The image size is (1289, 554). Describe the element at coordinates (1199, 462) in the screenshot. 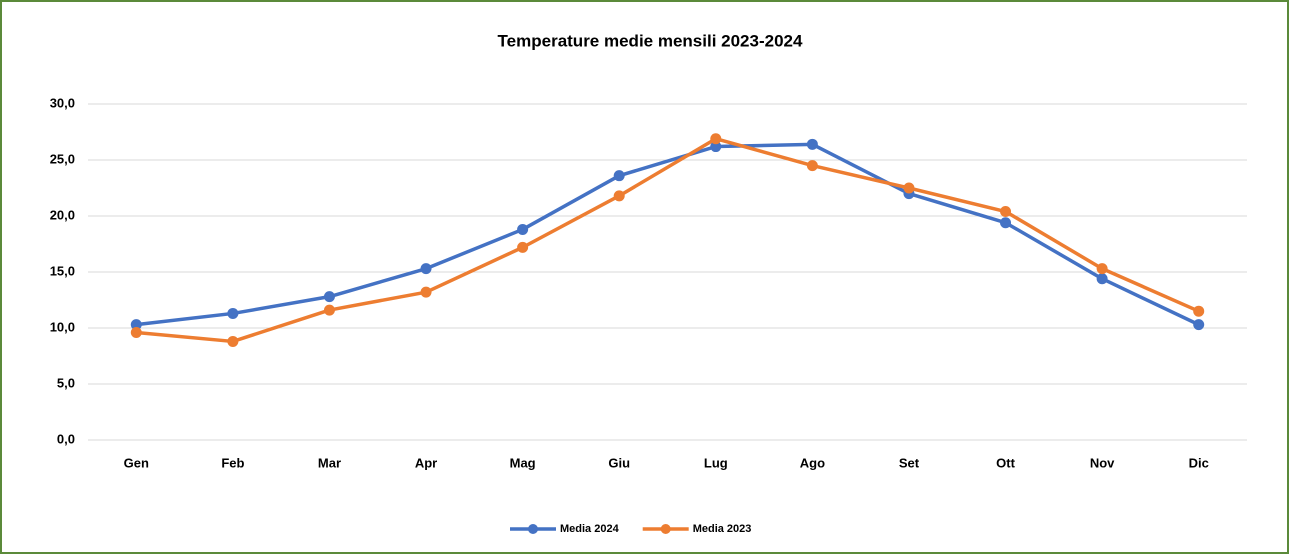

I see `x-tick-label: Dic` at that location.